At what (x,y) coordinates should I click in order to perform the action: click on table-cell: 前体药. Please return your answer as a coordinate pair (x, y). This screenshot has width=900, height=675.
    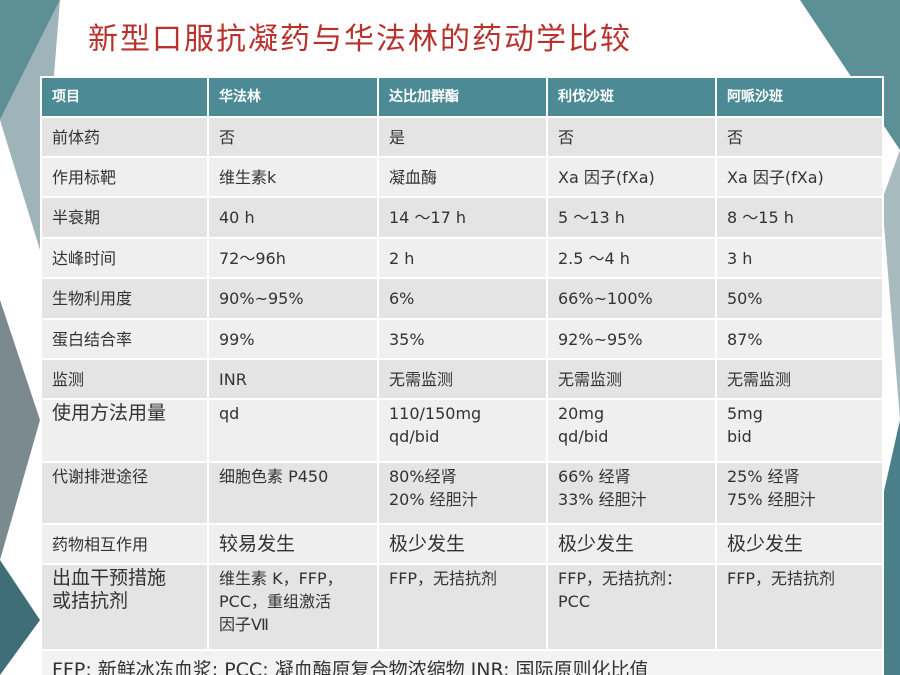
    Looking at the image, I should click on (124, 137).